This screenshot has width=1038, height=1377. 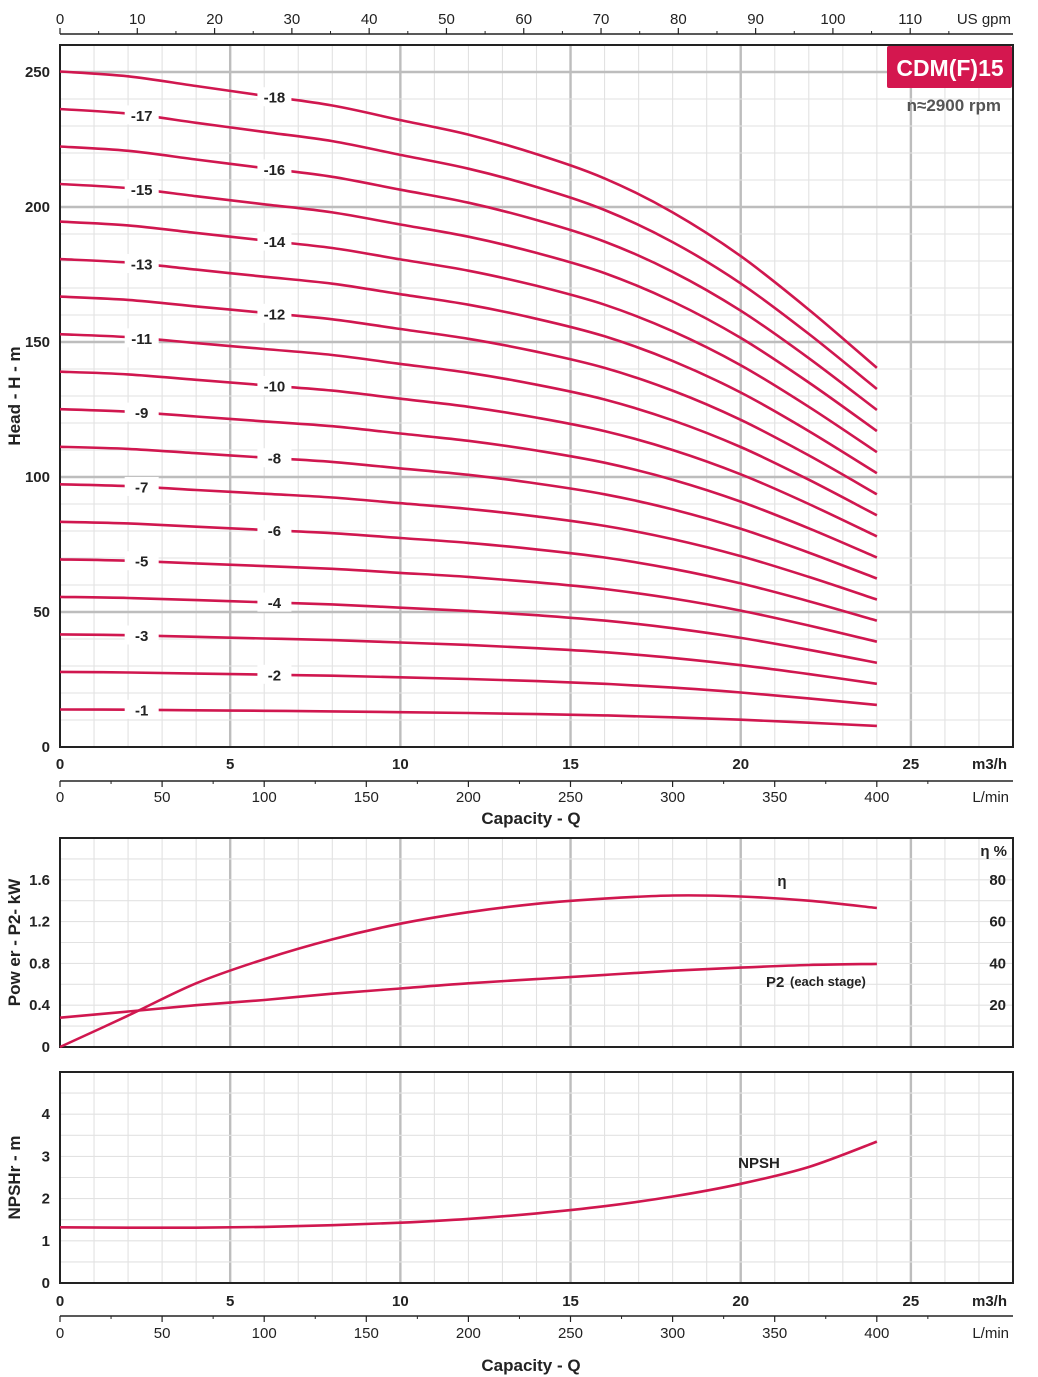 What do you see at coordinates (601, 19) in the screenshot?
I see `top-axis-tick-label: 70` at bounding box center [601, 19].